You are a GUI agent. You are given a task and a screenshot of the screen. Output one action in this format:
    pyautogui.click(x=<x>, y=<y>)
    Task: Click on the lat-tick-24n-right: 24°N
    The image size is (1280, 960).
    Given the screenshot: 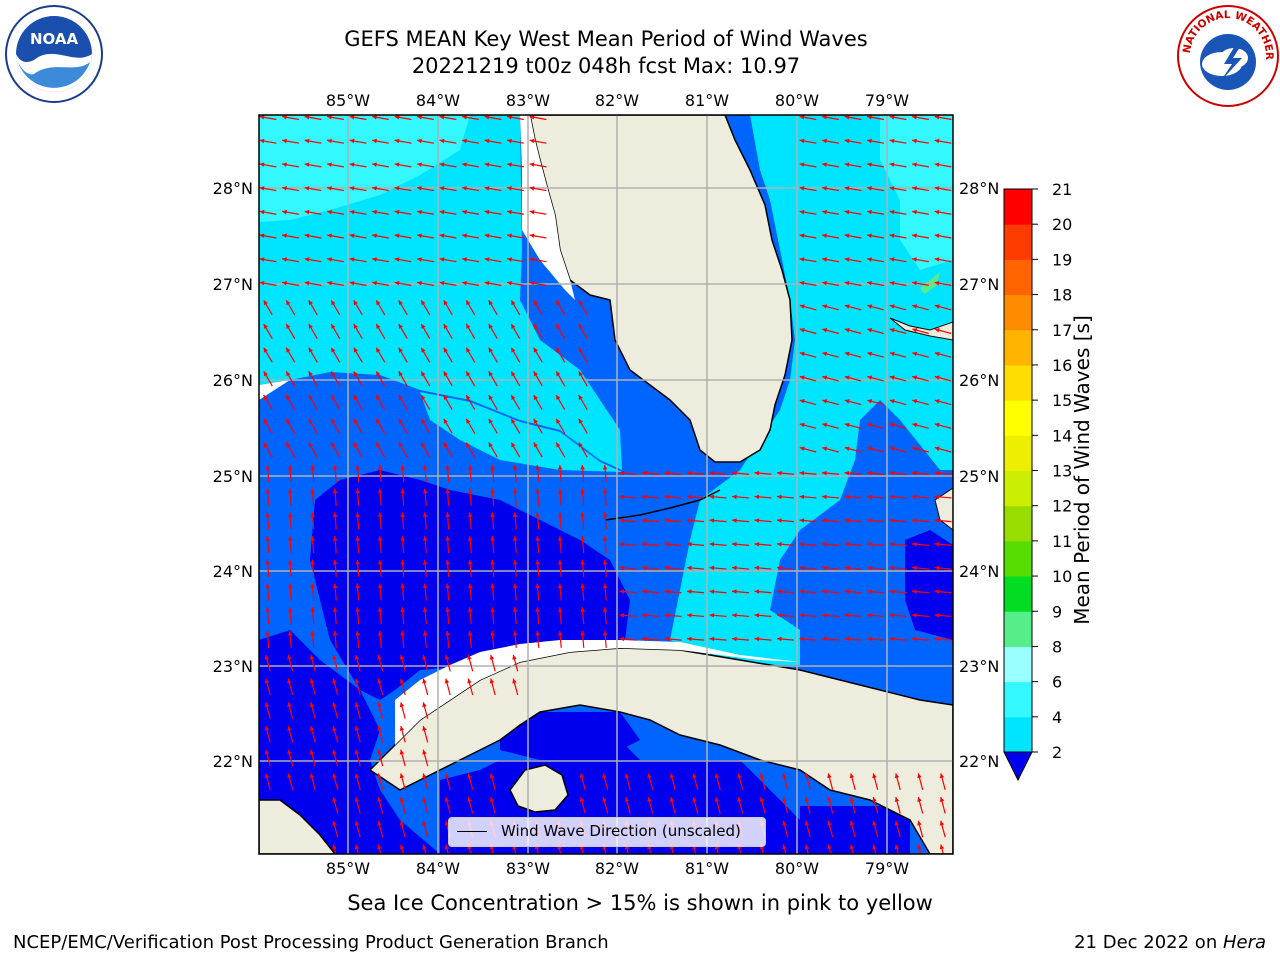 What is the action you would take?
    pyautogui.click(x=979, y=571)
    